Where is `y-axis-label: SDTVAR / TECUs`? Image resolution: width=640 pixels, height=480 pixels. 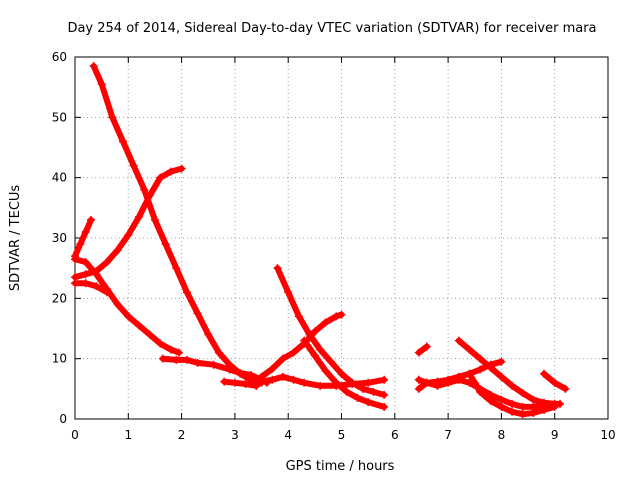 y-axis-label: SDTVAR / TECUs is located at coordinates (15, 238).